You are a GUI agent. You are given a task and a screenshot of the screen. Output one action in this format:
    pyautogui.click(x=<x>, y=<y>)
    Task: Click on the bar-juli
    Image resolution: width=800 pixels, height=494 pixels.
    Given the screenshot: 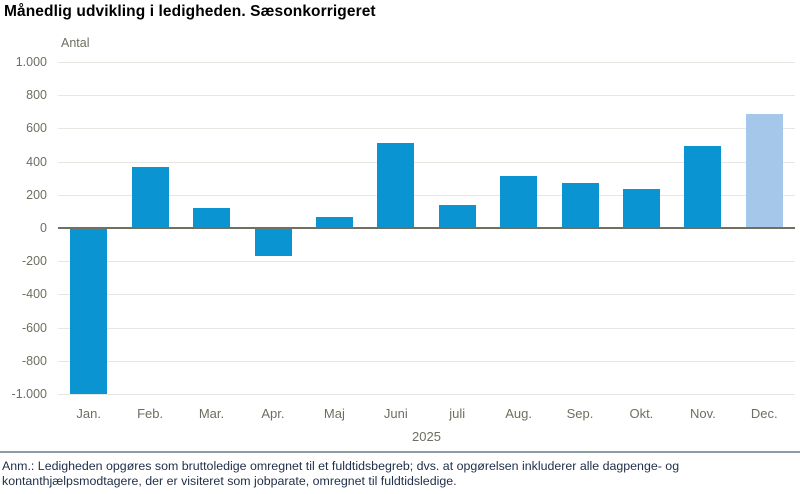 What is the action you would take?
    pyautogui.click(x=457, y=216)
    